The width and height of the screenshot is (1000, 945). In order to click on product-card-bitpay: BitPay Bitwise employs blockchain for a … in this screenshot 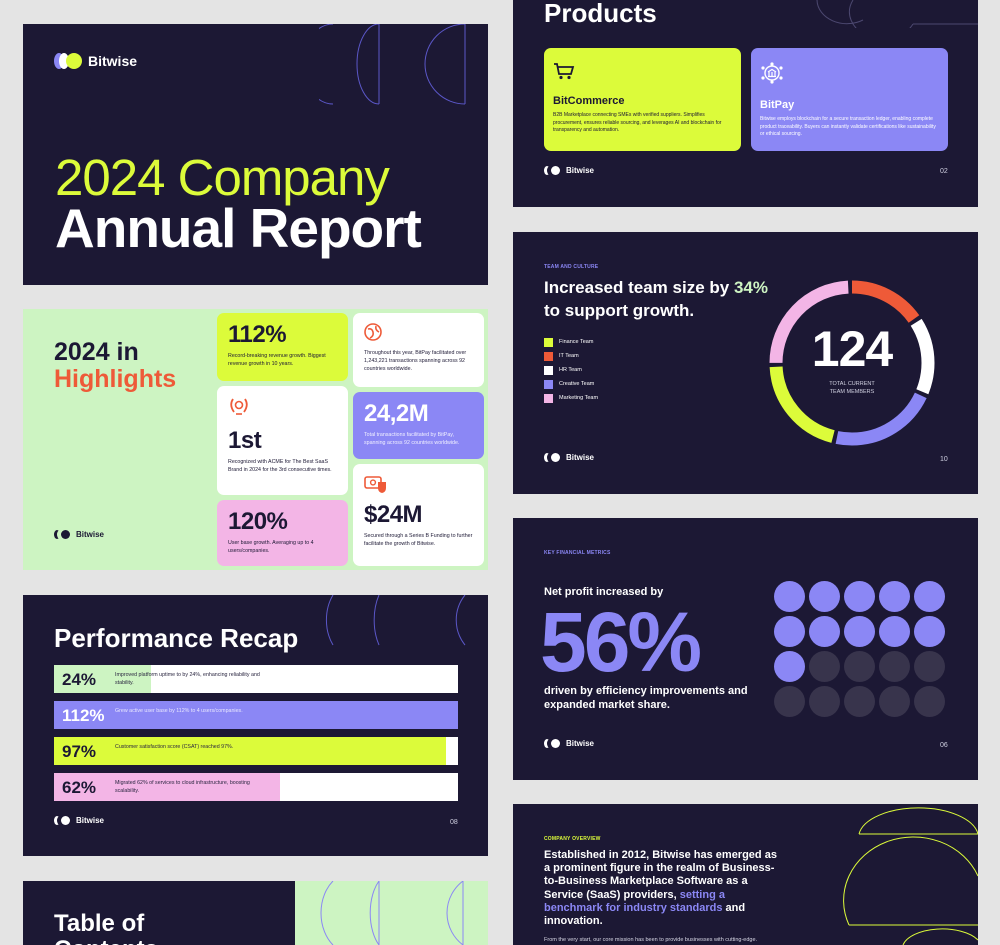, I will do `click(849, 99)`.